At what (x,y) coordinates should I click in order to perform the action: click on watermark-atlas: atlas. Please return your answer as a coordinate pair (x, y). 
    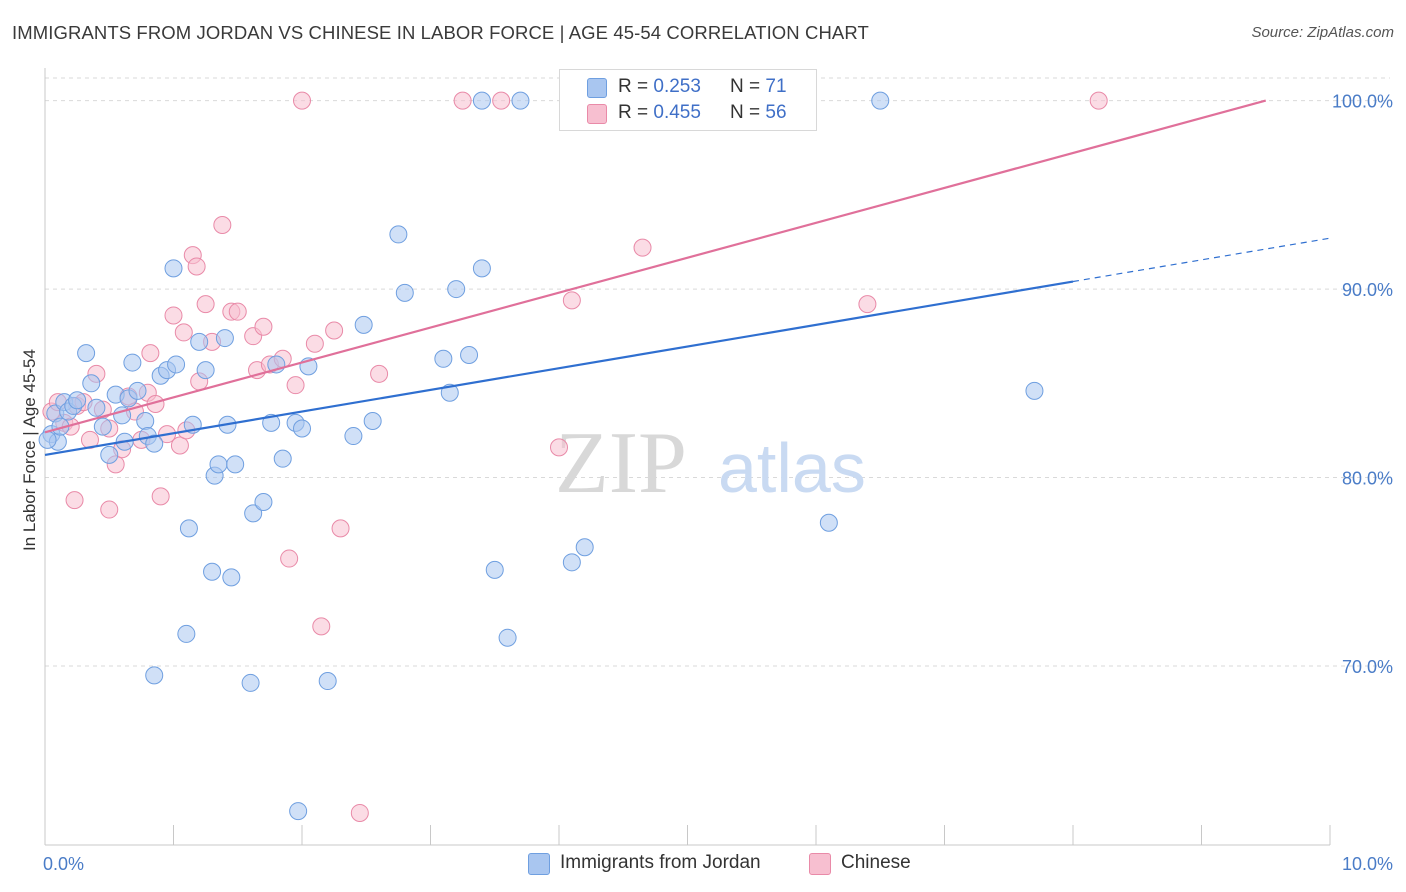
    Looking at the image, I should click on (792, 468).